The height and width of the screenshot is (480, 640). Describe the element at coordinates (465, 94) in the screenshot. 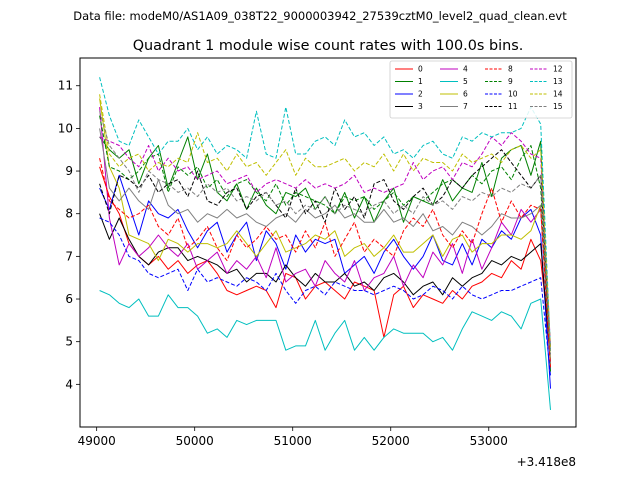

I see `legend-label-6: 6` at that location.